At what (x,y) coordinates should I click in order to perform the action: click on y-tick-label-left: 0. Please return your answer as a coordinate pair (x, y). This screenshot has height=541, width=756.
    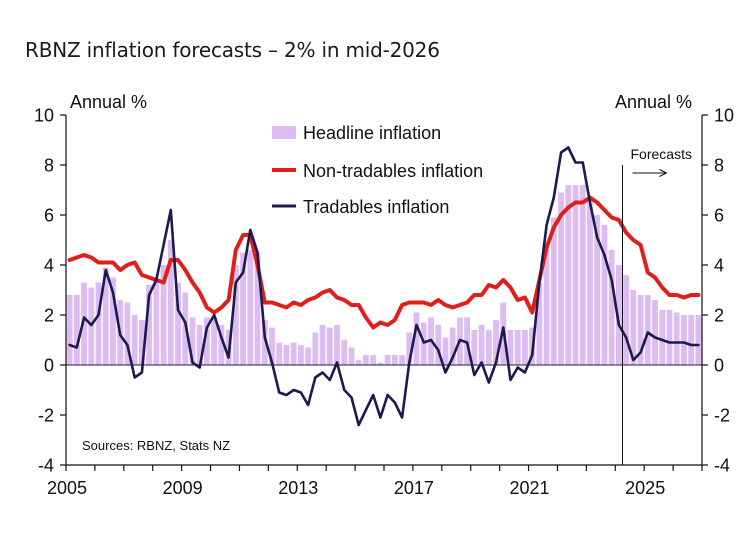
    Looking at the image, I should click on (49, 366).